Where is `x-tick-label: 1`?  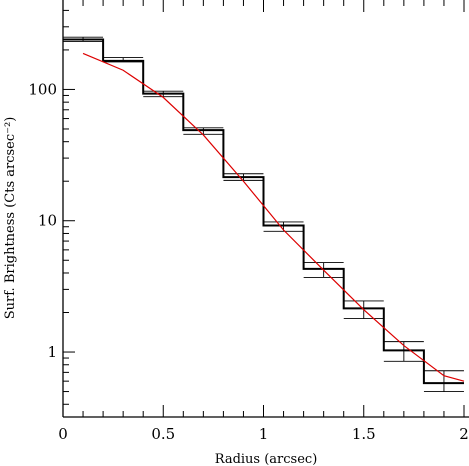
x-tick-label: 1 is located at coordinates (264, 434).